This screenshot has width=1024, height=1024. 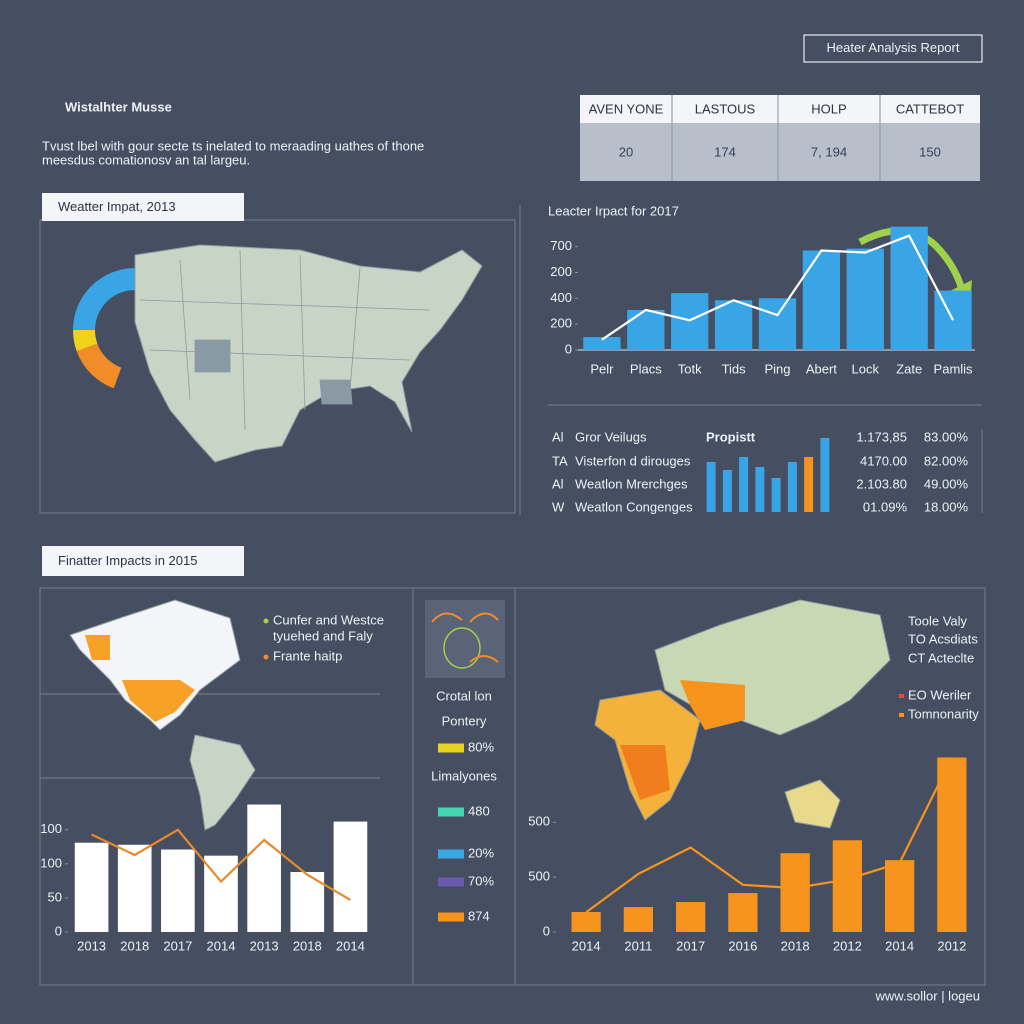 What do you see at coordinates (155, 665) in the screenshot?
I see `map-north-america` at bounding box center [155, 665].